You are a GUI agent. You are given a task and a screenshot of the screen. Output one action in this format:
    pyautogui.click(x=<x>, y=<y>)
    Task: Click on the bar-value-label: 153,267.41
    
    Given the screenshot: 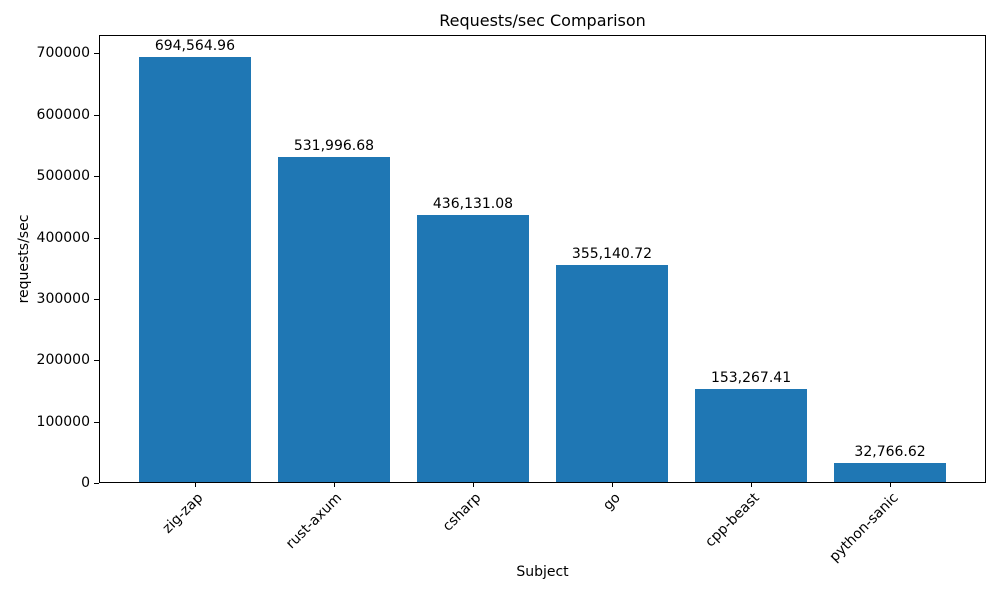 What is the action you would take?
    pyautogui.click(x=751, y=377)
    